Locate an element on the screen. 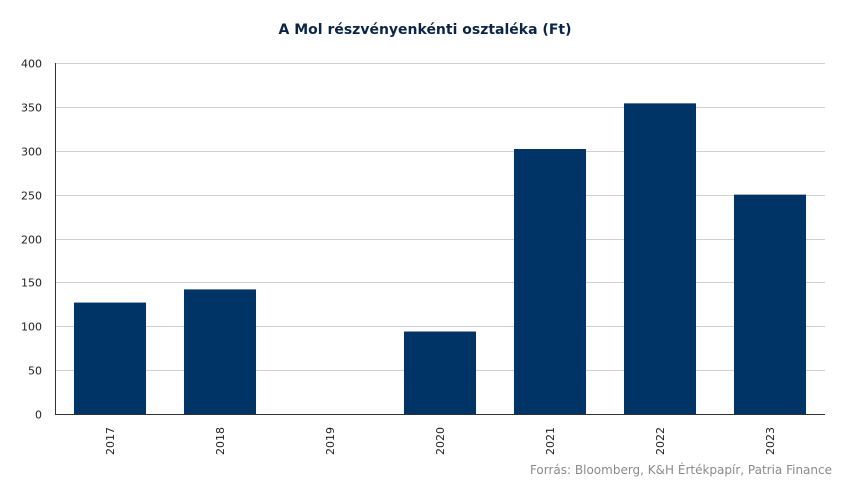 This screenshot has height=491, width=850. x-tick-label: 2022 is located at coordinates (660, 441).